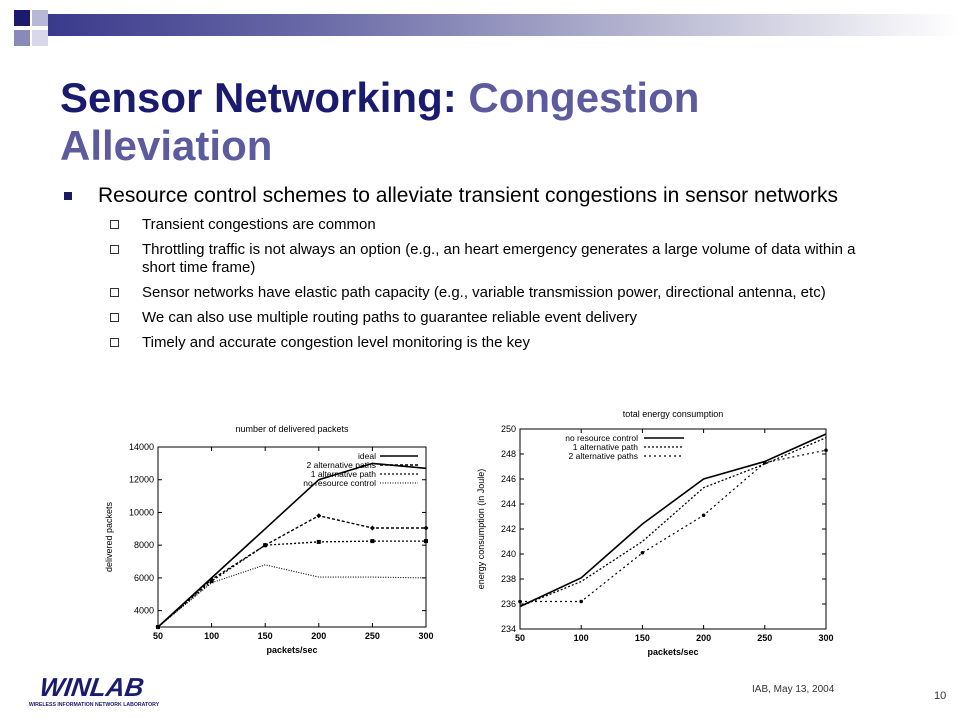 This screenshot has width=960, height=720. I want to click on y-tick-label: 240, so click(508, 554).